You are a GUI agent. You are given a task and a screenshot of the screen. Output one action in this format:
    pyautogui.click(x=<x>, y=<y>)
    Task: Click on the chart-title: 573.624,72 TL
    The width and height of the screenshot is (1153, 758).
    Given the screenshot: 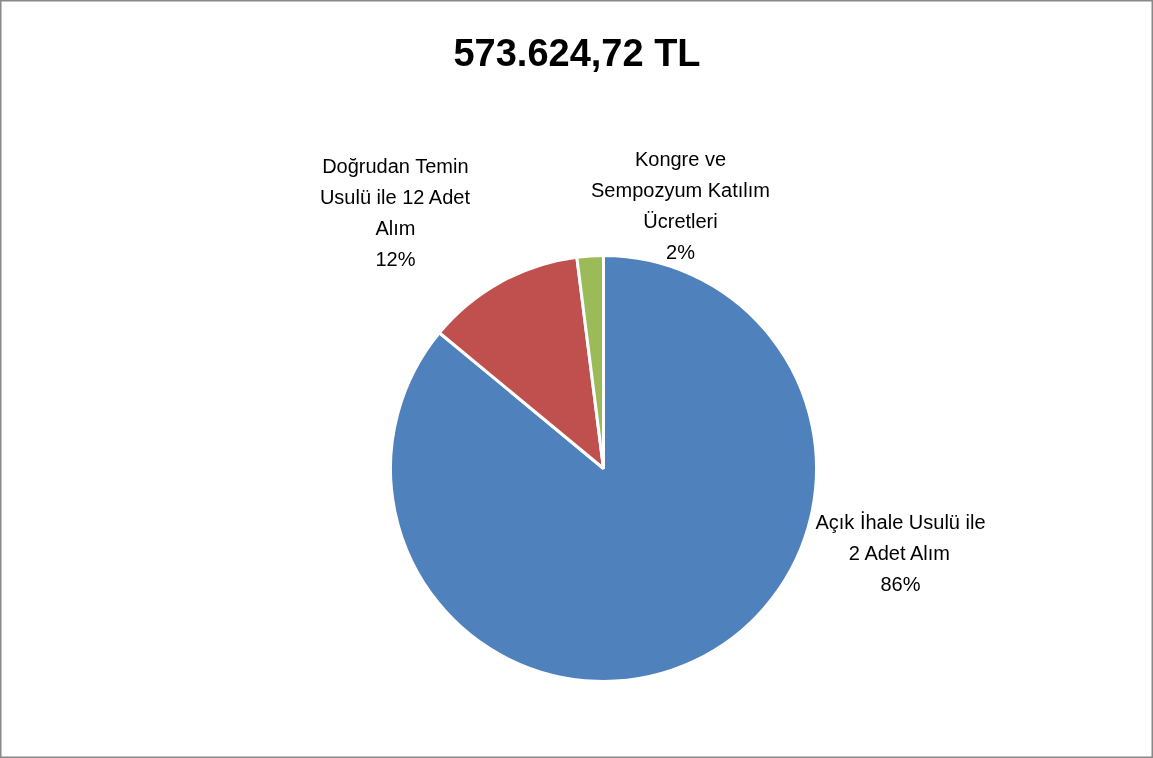 What is the action you would take?
    pyautogui.click(x=577, y=52)
    